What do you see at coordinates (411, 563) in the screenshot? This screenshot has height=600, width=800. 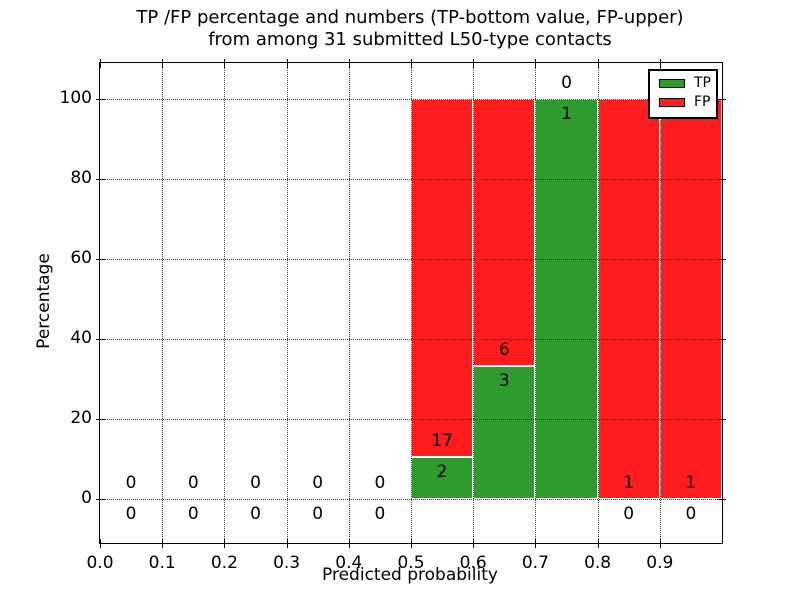 I see `x-tick-label: 0.5` at bounding box center [411, 563].